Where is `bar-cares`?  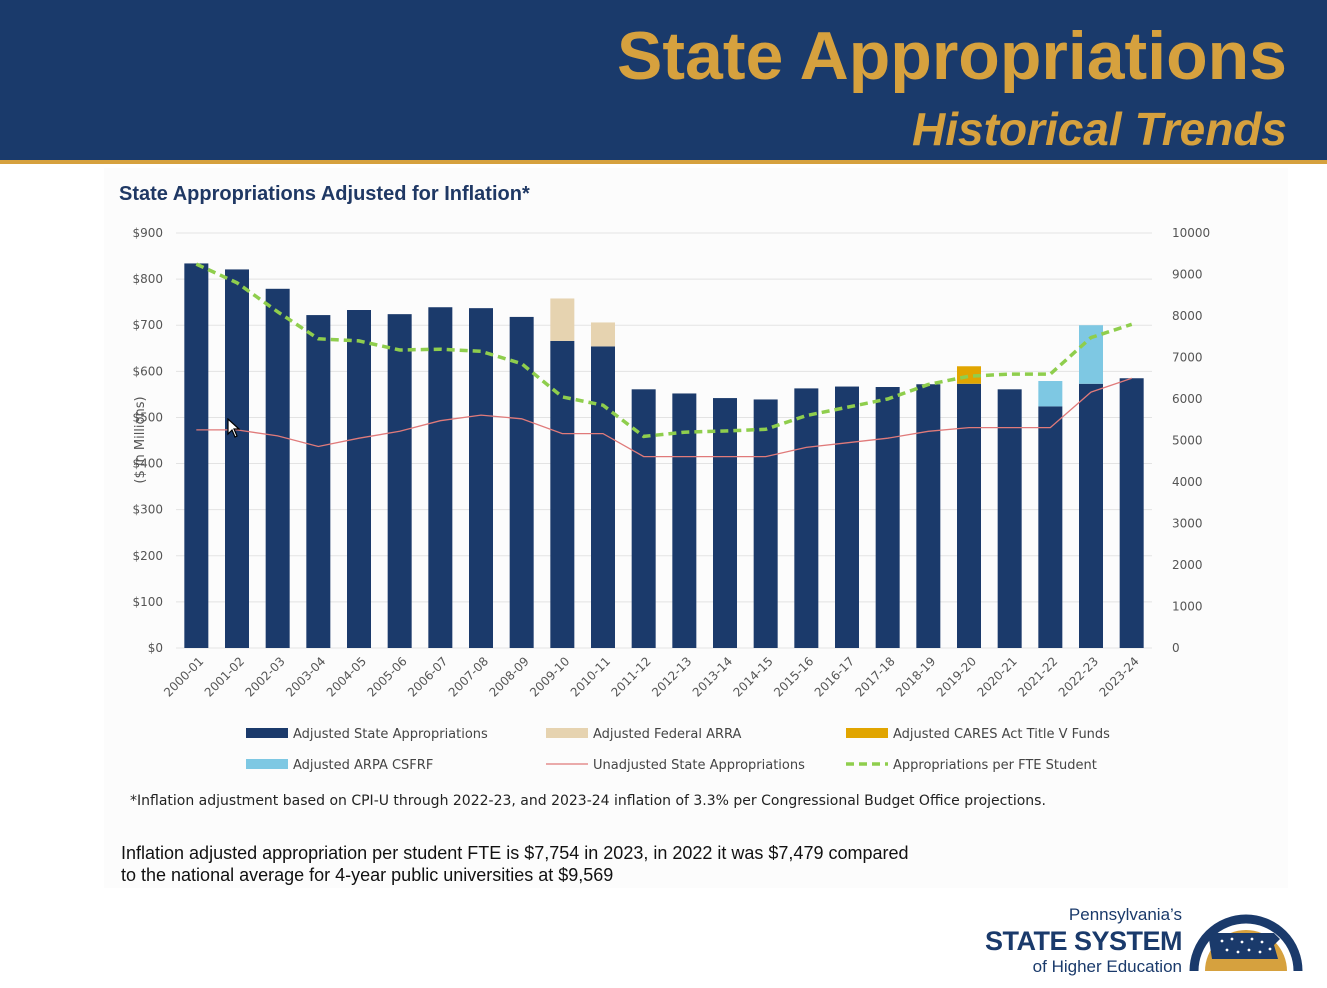
bar-cares is located at coordinates (969, 375).